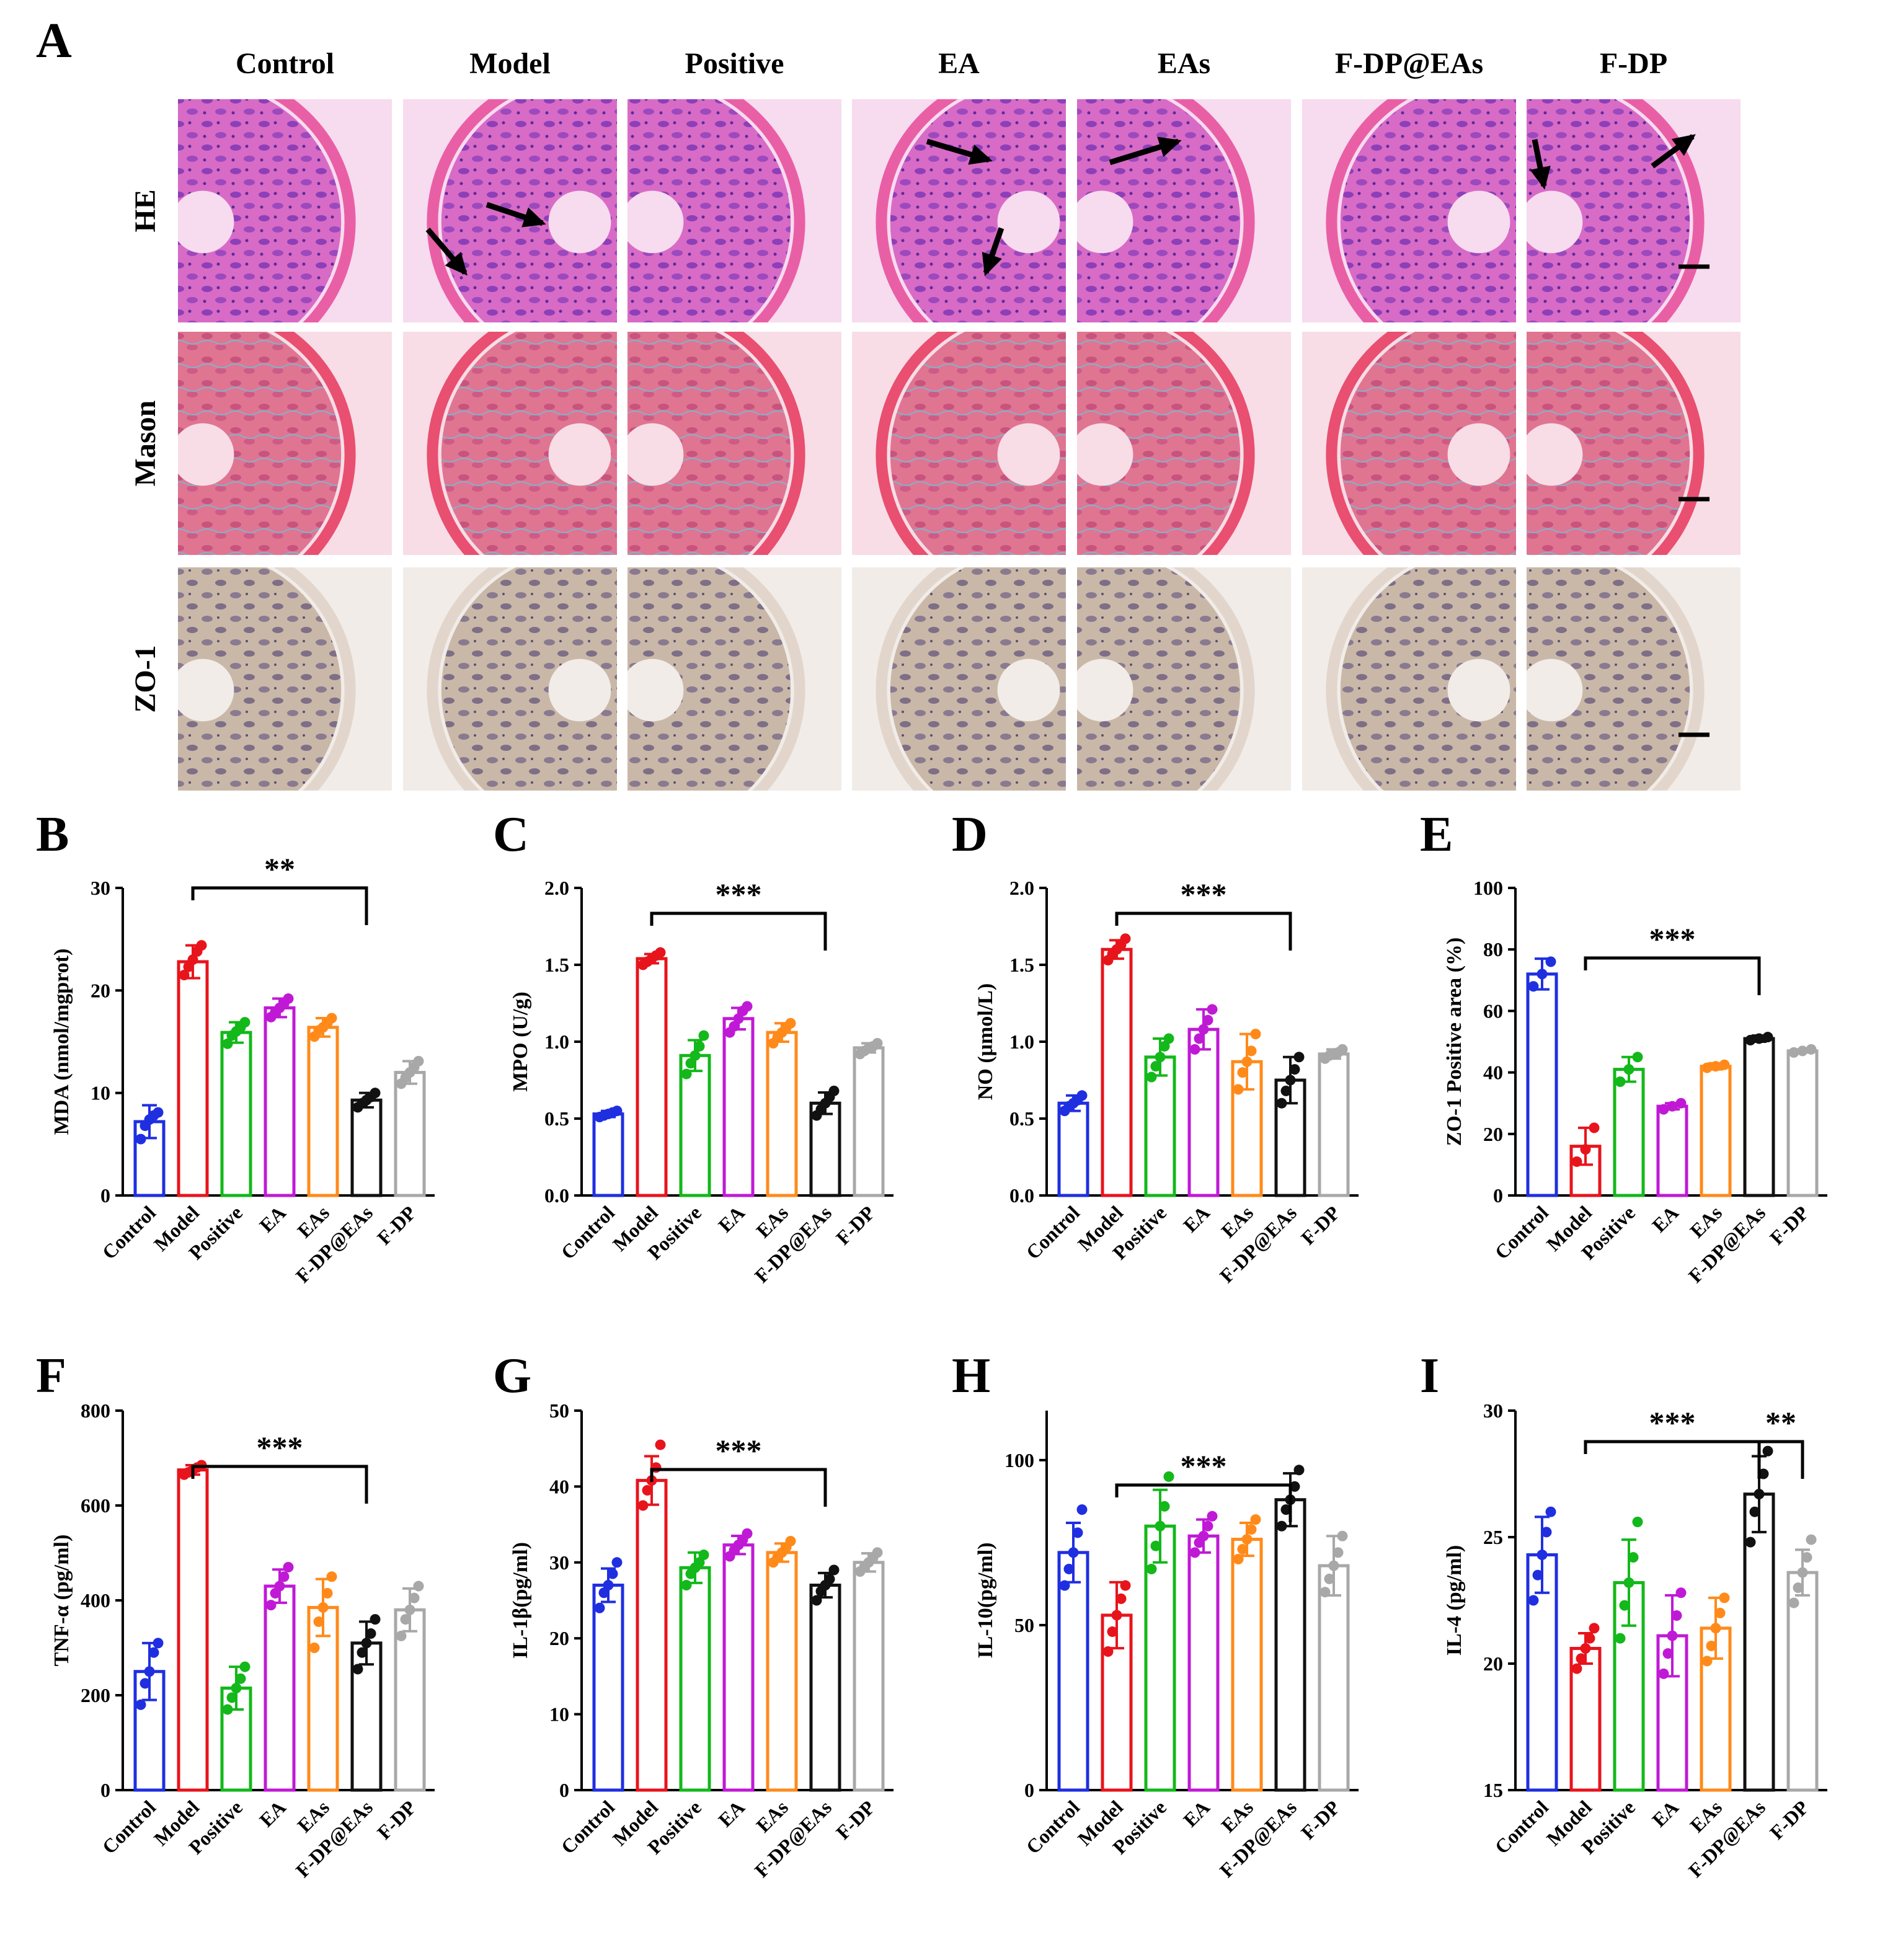 This screenshot has height=1960, width=1898. I want to click on significance-label: ***, so click(280, 1448).